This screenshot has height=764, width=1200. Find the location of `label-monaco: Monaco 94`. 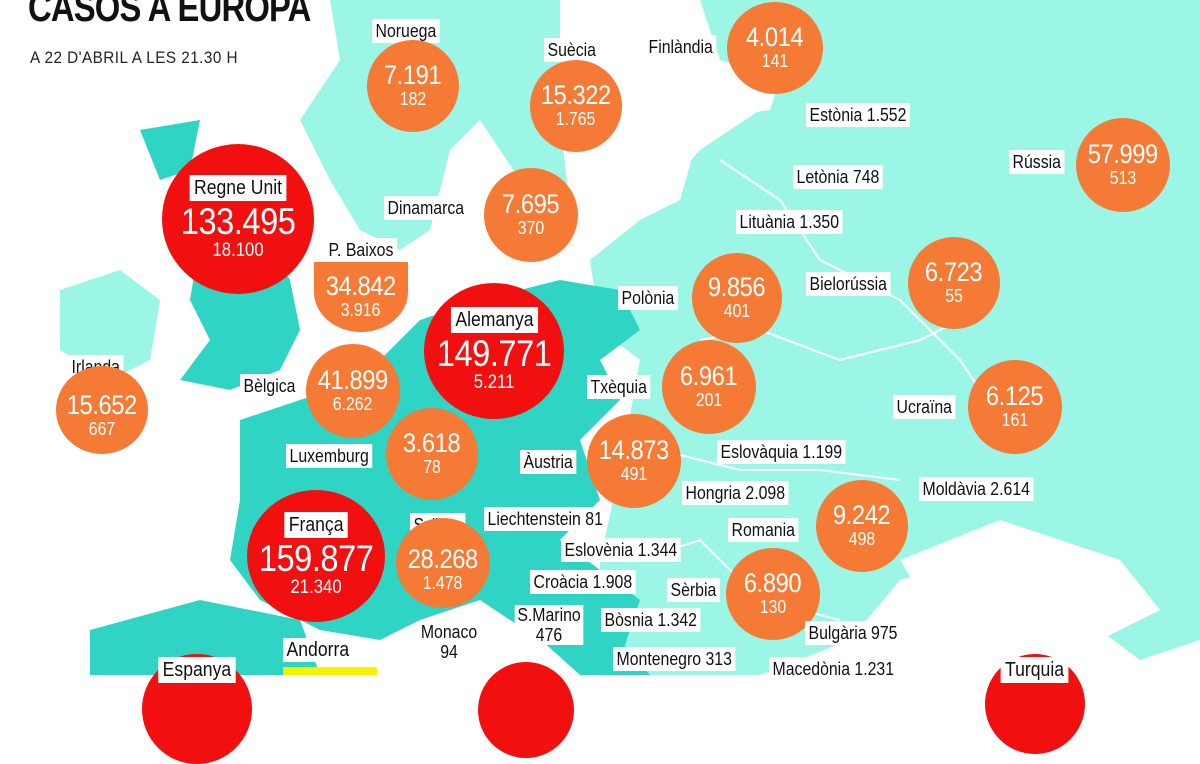

label-monaco: Monaco 94 is located at coordinates (449, 642).